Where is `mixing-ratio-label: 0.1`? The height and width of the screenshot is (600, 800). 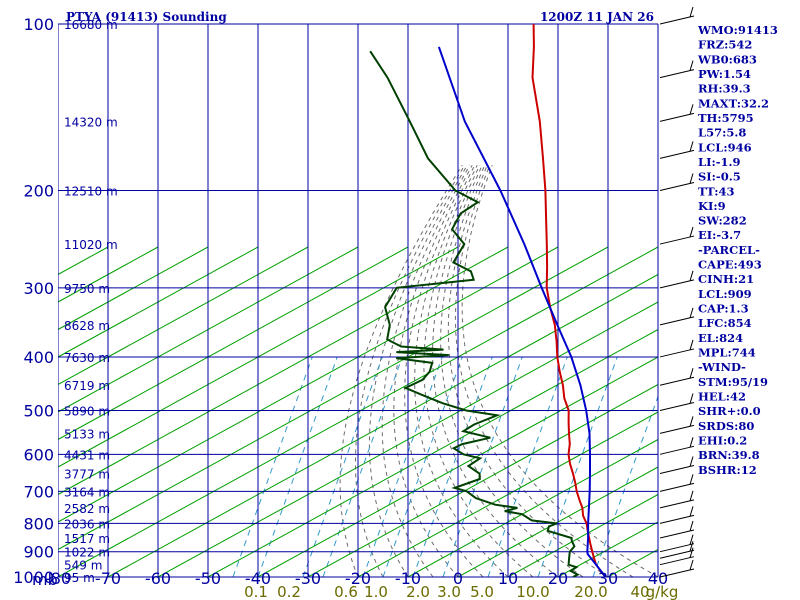
mixing-ratio-label: 0.1 is located at coordinates (256, 591).